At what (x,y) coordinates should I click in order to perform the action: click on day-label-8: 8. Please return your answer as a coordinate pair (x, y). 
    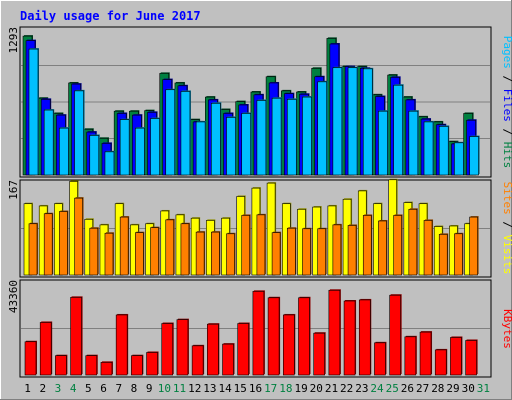
    Looking at the image, I should click on (134, 388).